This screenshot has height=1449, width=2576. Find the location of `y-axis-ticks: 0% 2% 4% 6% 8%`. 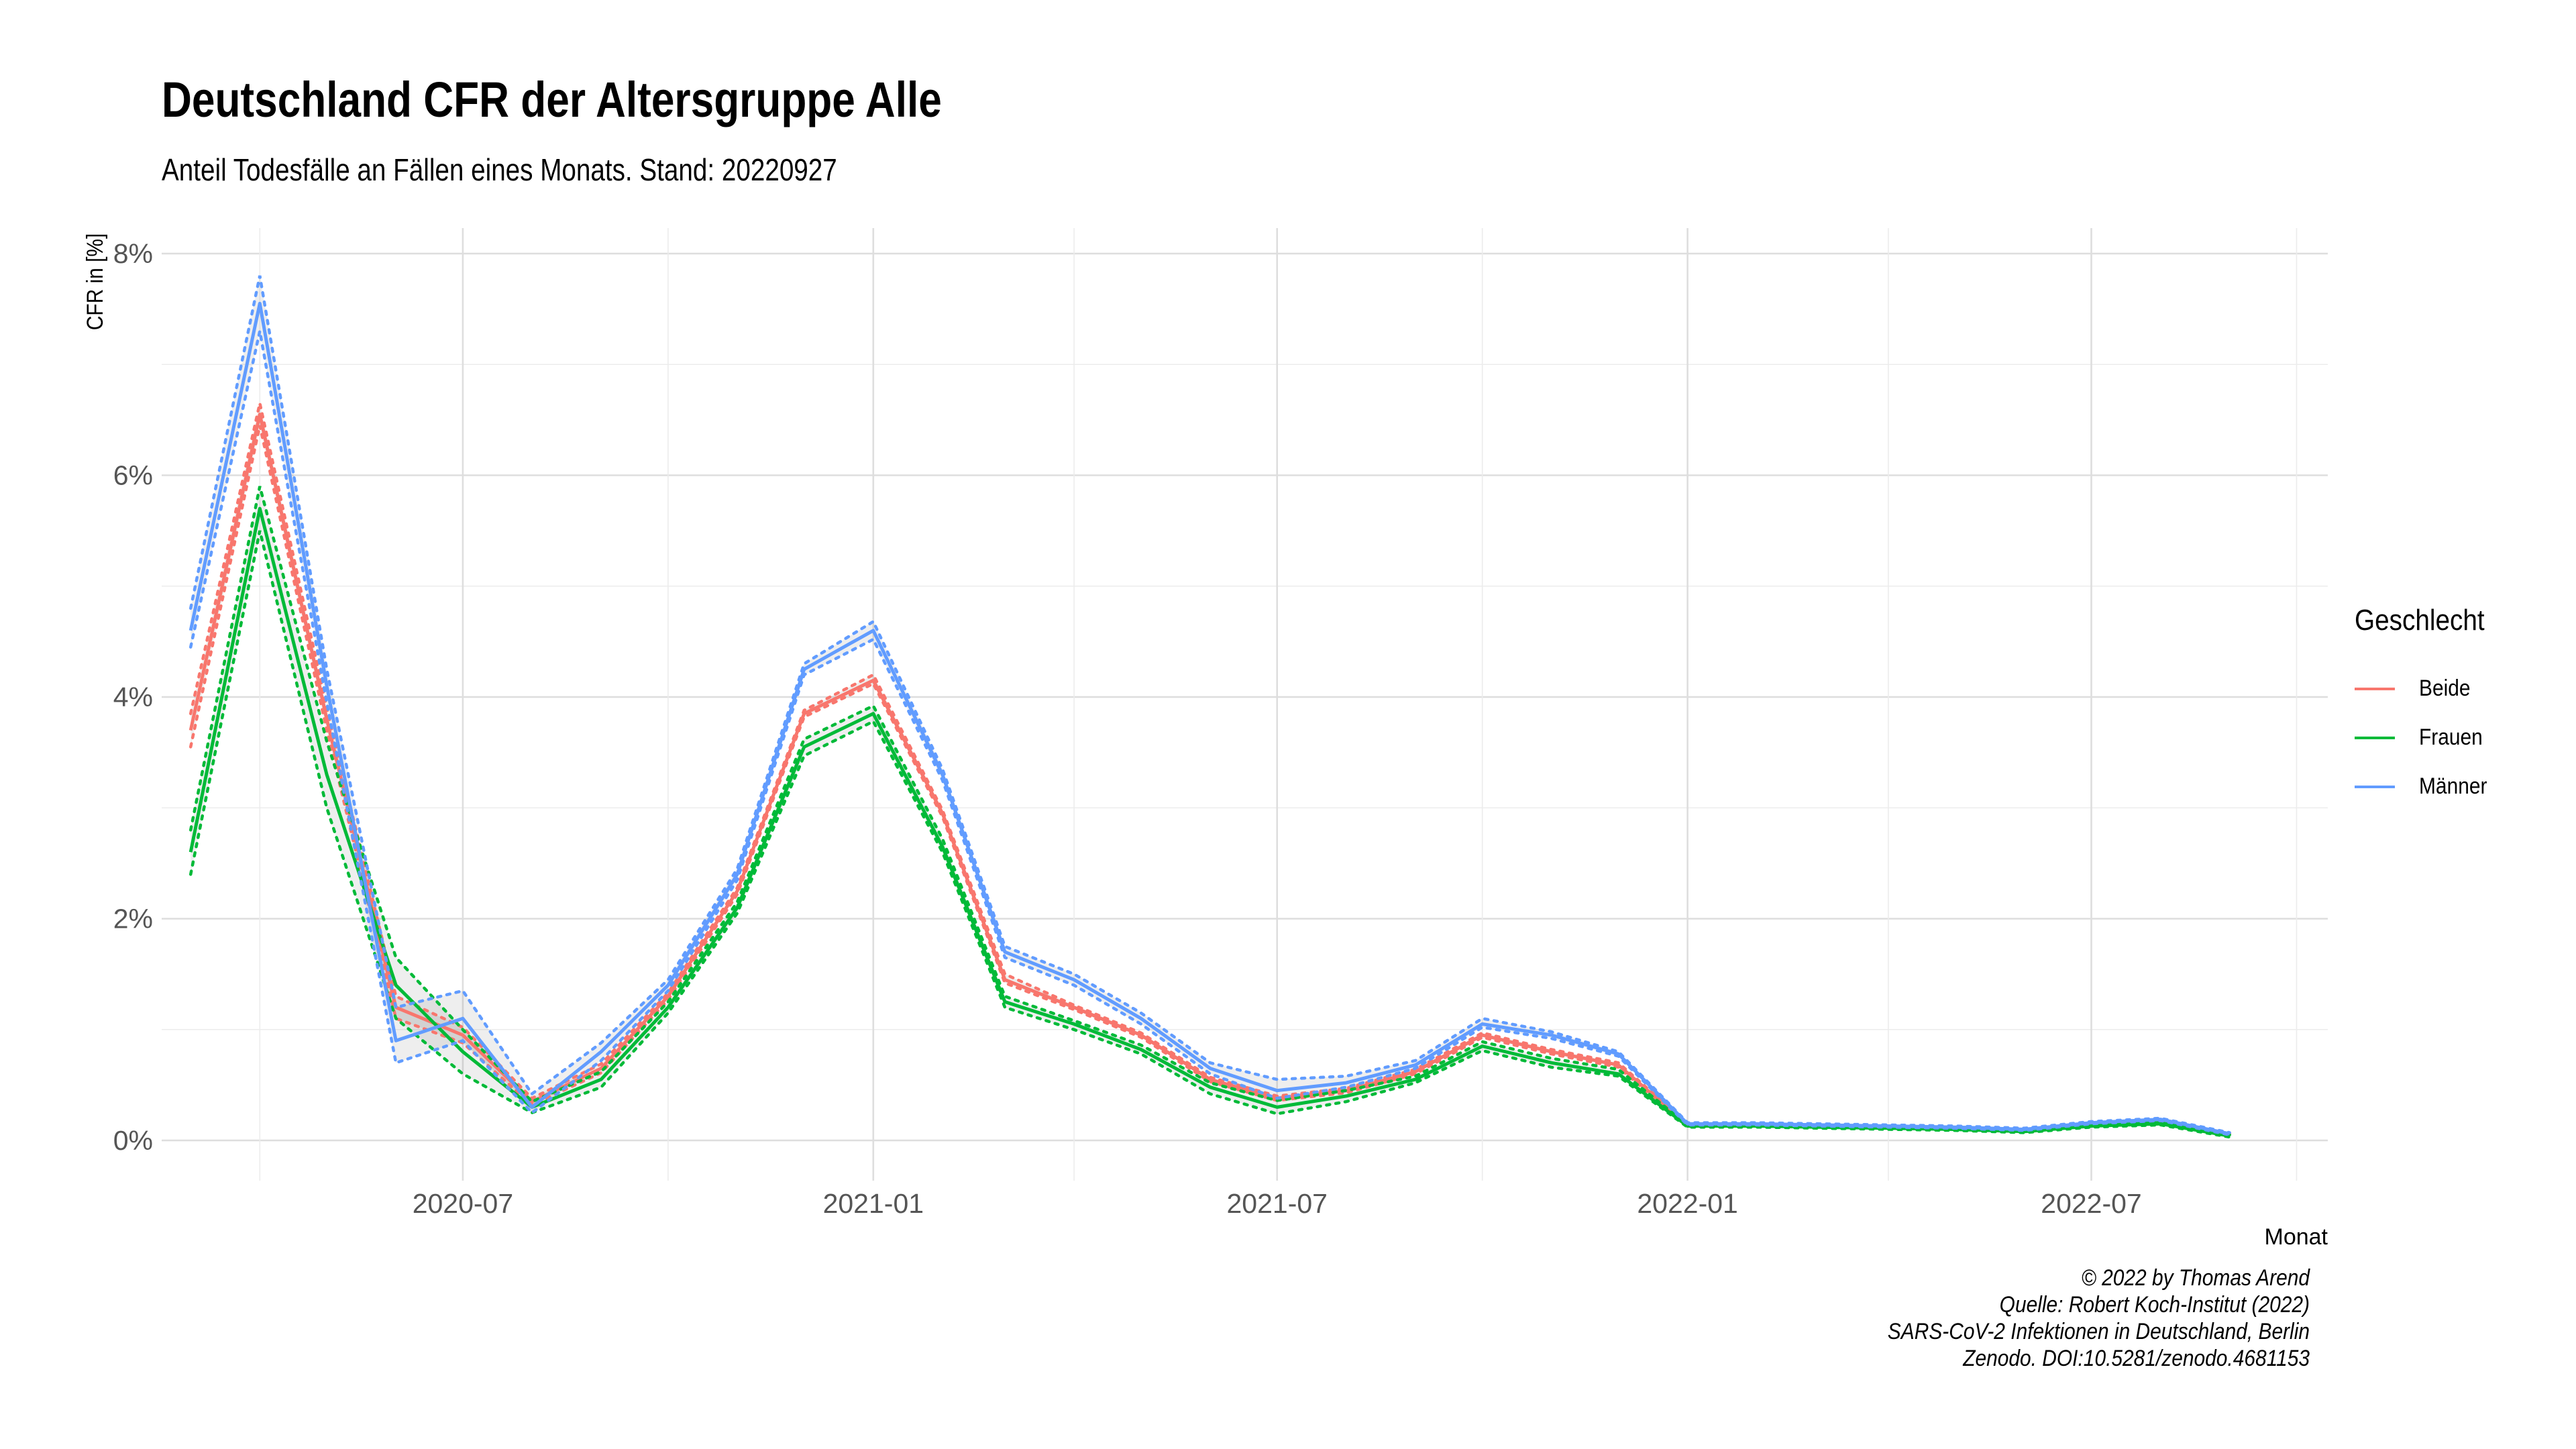

y-axis-ticks: 0% 2% 4% 6% 8% is located at coordinates (133, 697).